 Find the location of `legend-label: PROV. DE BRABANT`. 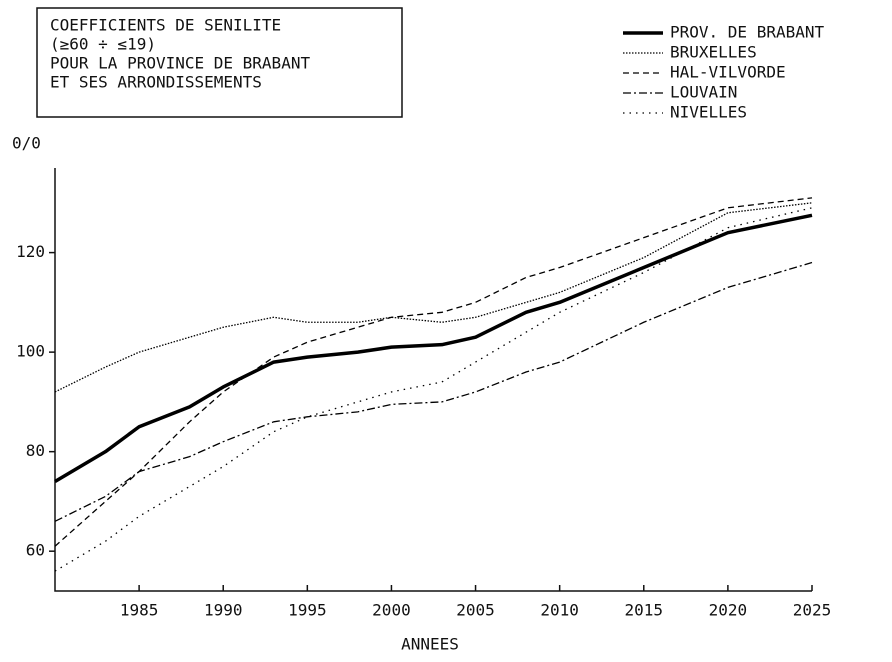

legend-label: PROV. DE BRABANT is located at coordinates (747, 32).